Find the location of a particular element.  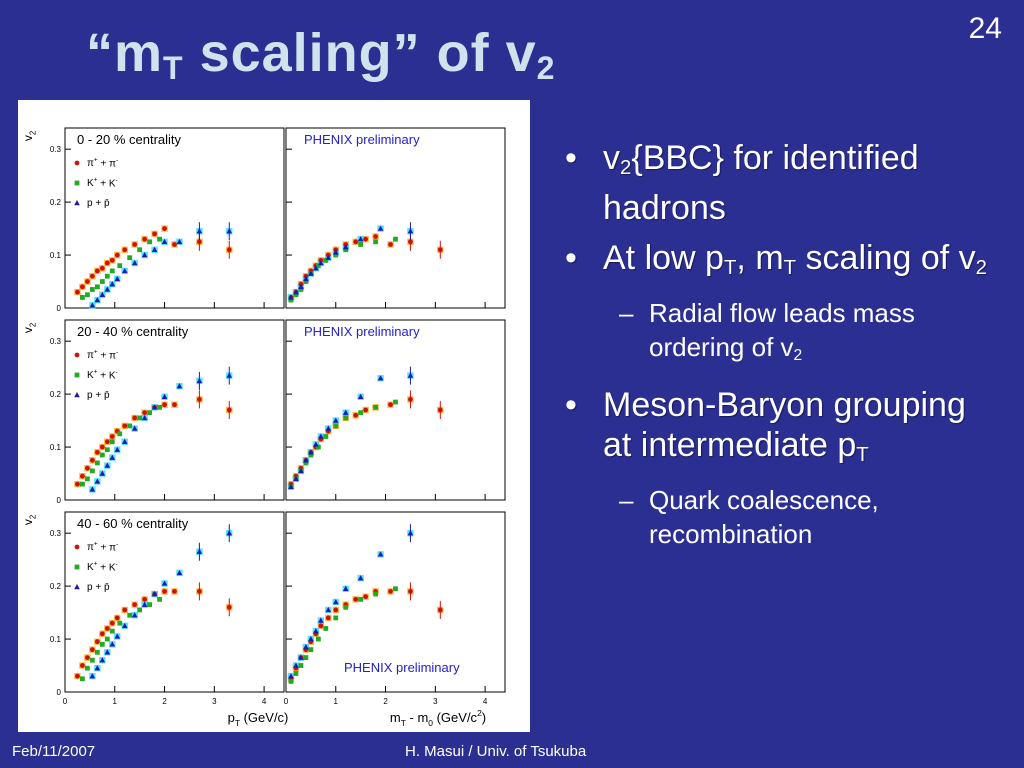

x-tick-label: 0 is located at coordinates (286, 701).